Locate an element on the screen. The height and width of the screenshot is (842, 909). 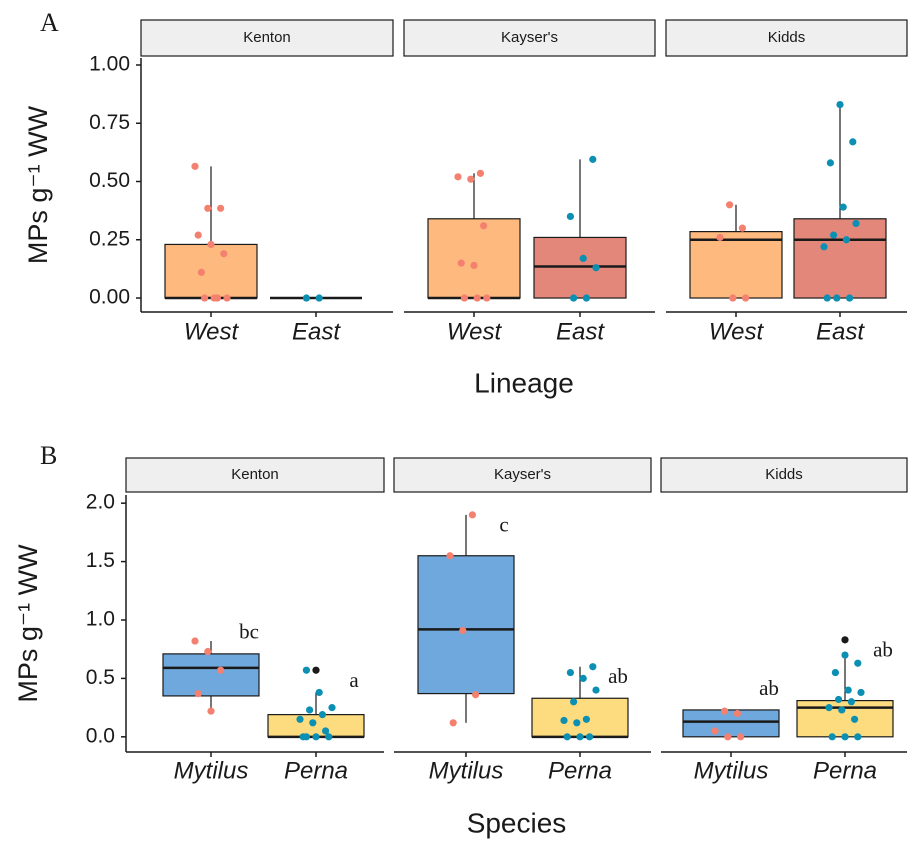
strip-label: Kenton is located at coordinates (267, 37).